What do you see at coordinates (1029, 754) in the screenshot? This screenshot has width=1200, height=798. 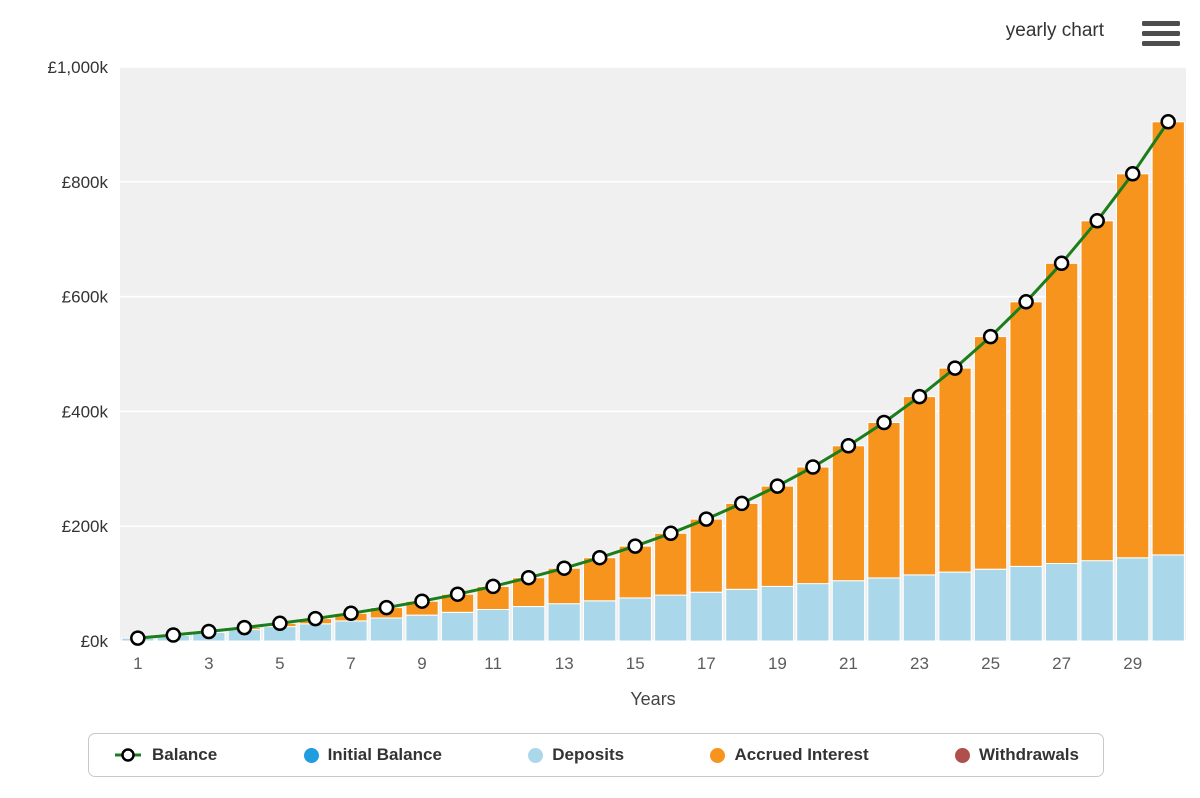 I see `legend-label: Withdrawals` at bounding box center [1029, 754].